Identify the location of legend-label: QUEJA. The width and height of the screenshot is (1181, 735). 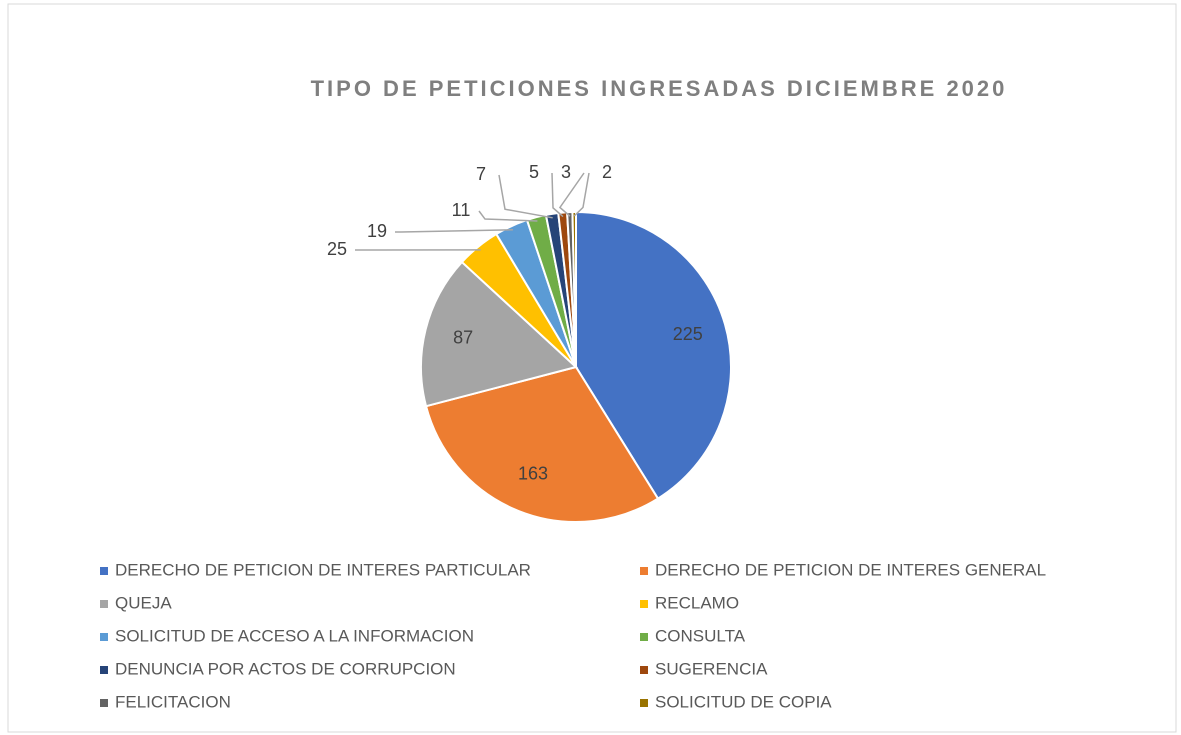
(143, 602).